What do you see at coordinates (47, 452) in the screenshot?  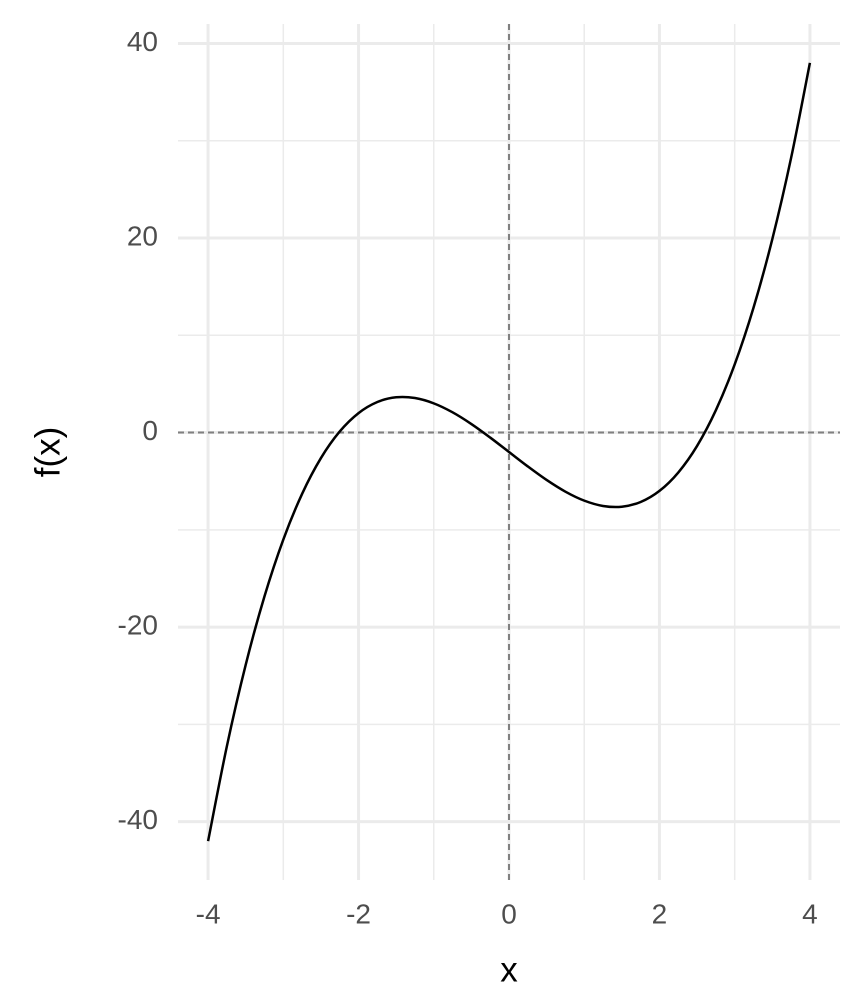 I see `y-axis-title: f(x)` at bounding box center [47, 452].